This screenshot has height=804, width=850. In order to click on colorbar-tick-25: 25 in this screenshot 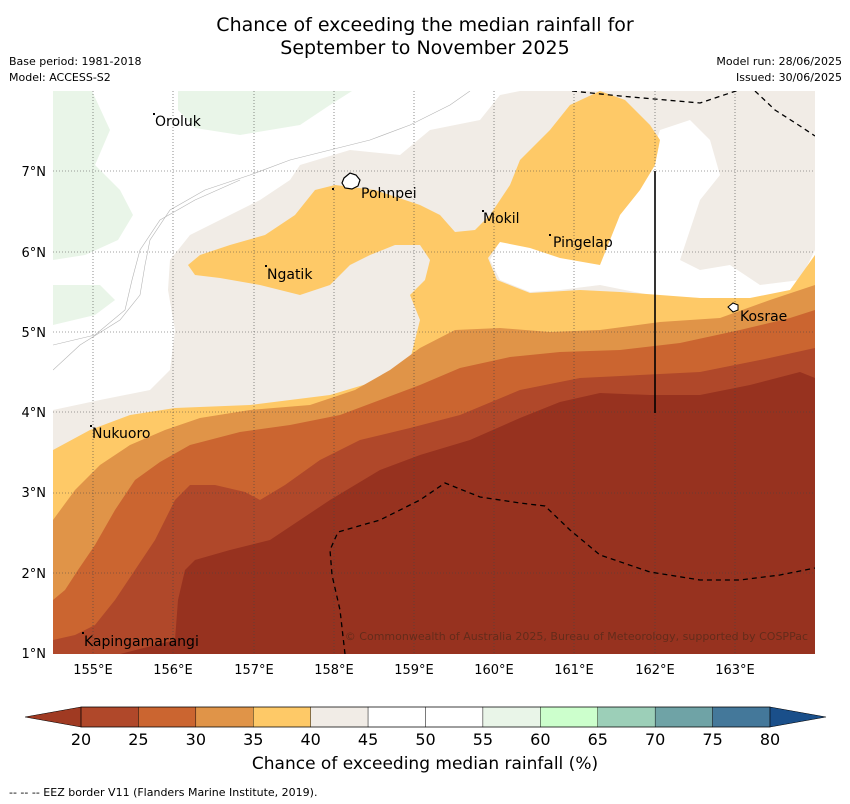, I will do `click(138, 739)`.